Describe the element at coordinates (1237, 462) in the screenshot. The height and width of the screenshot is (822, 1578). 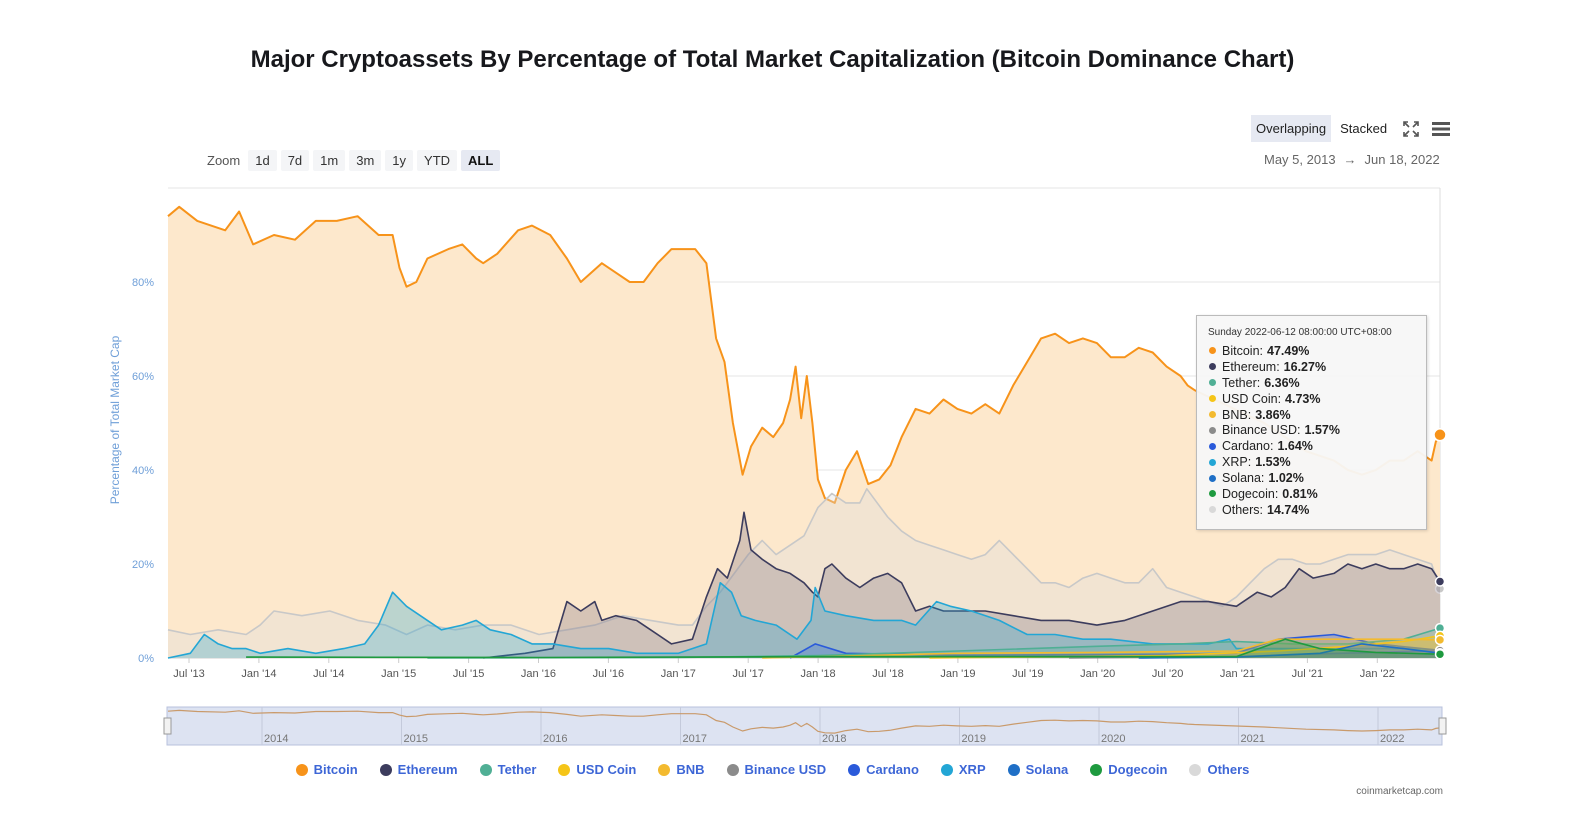
I see `tooltip-series-name: XRP:` at that location.